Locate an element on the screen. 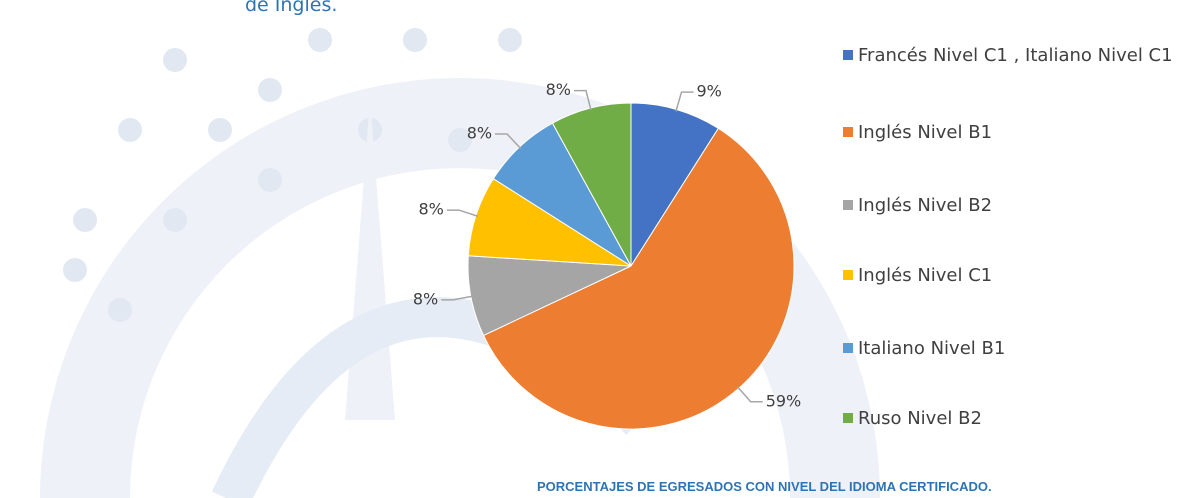 The height and width of the screenshot is (498, 1204). legend-label: Inglés Nivel B2 is located at coordinates (925, 205).